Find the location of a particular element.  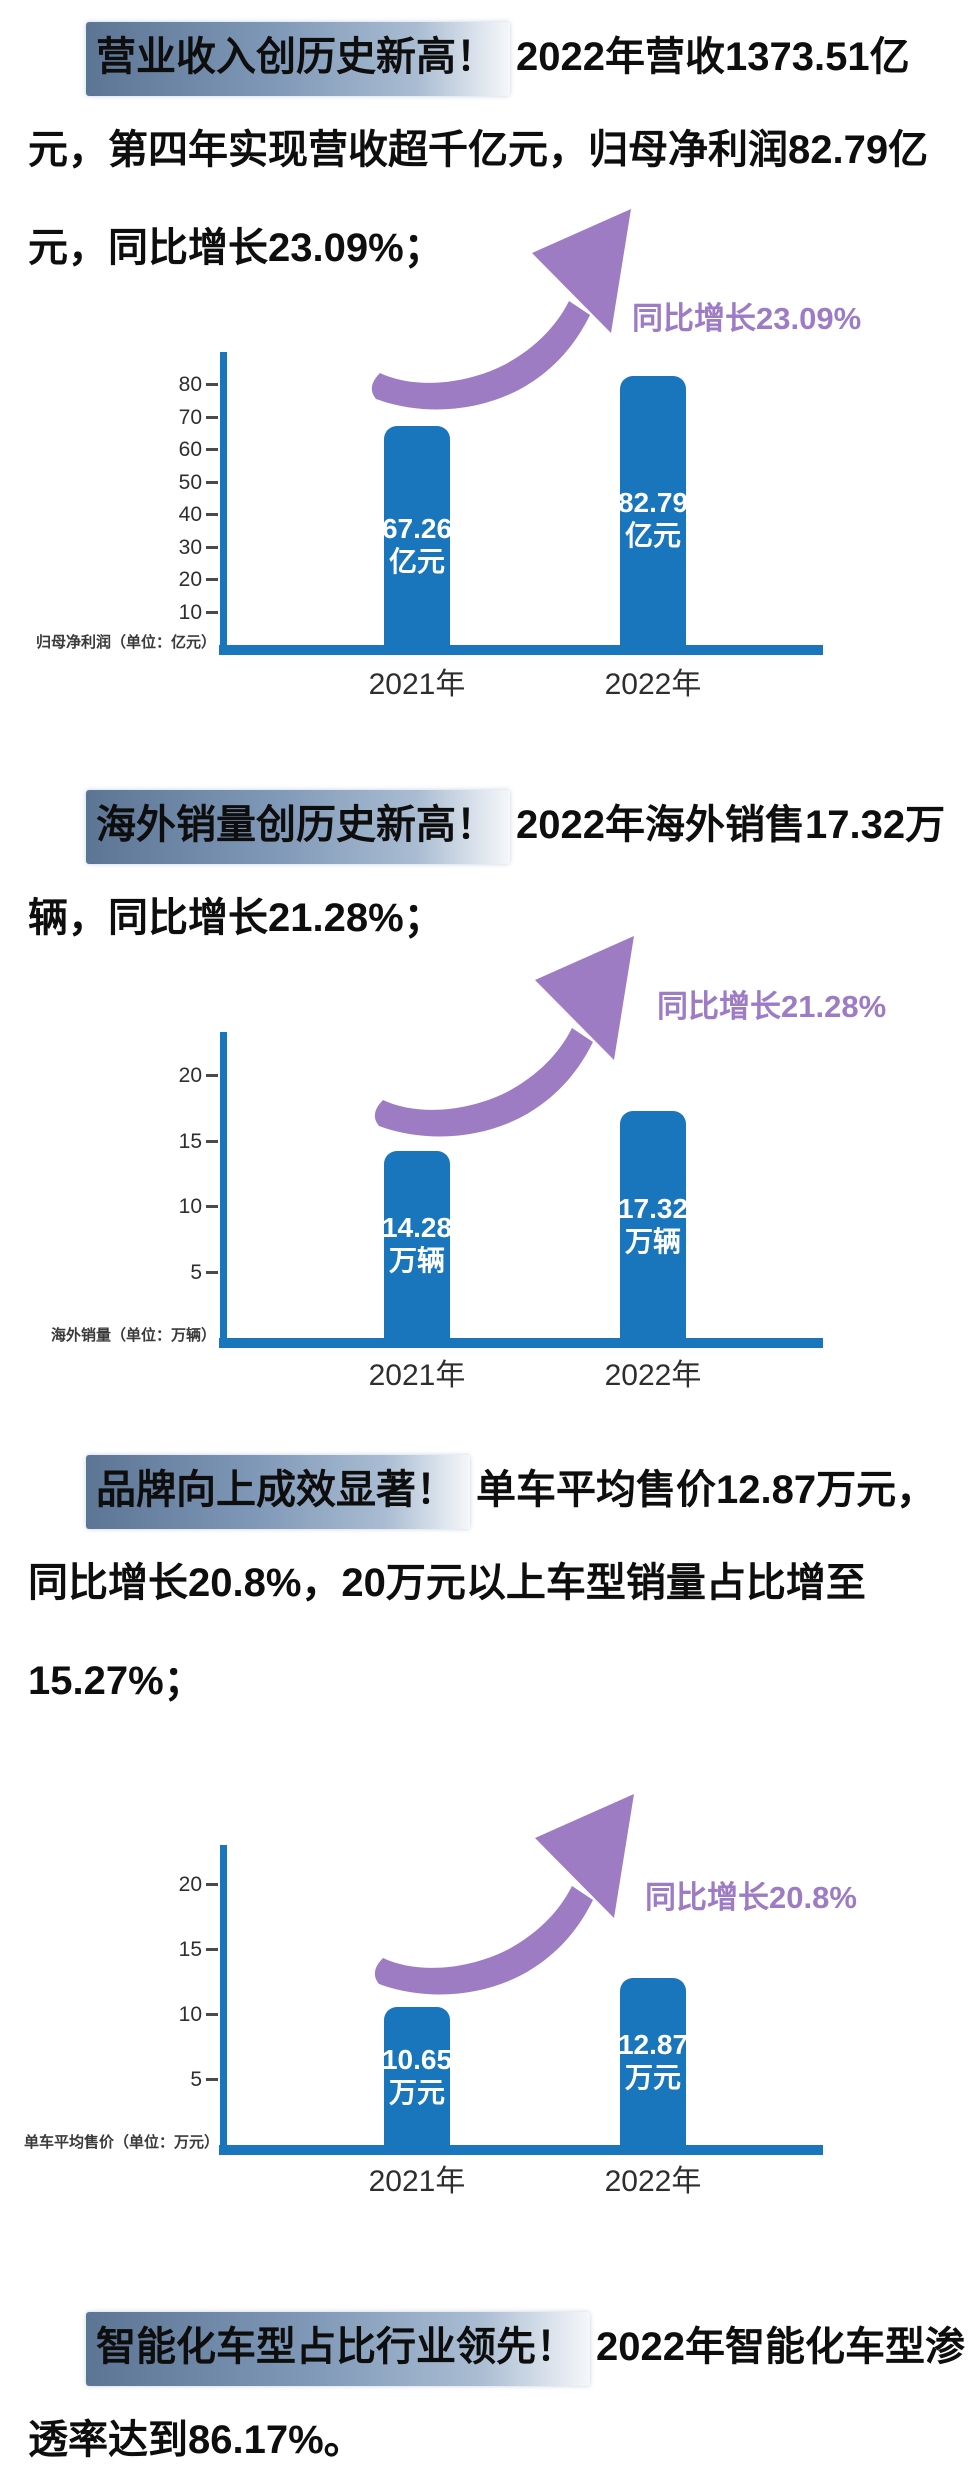

bar-2022: 17.32 万辆 is located at coordinates (653, 1224).